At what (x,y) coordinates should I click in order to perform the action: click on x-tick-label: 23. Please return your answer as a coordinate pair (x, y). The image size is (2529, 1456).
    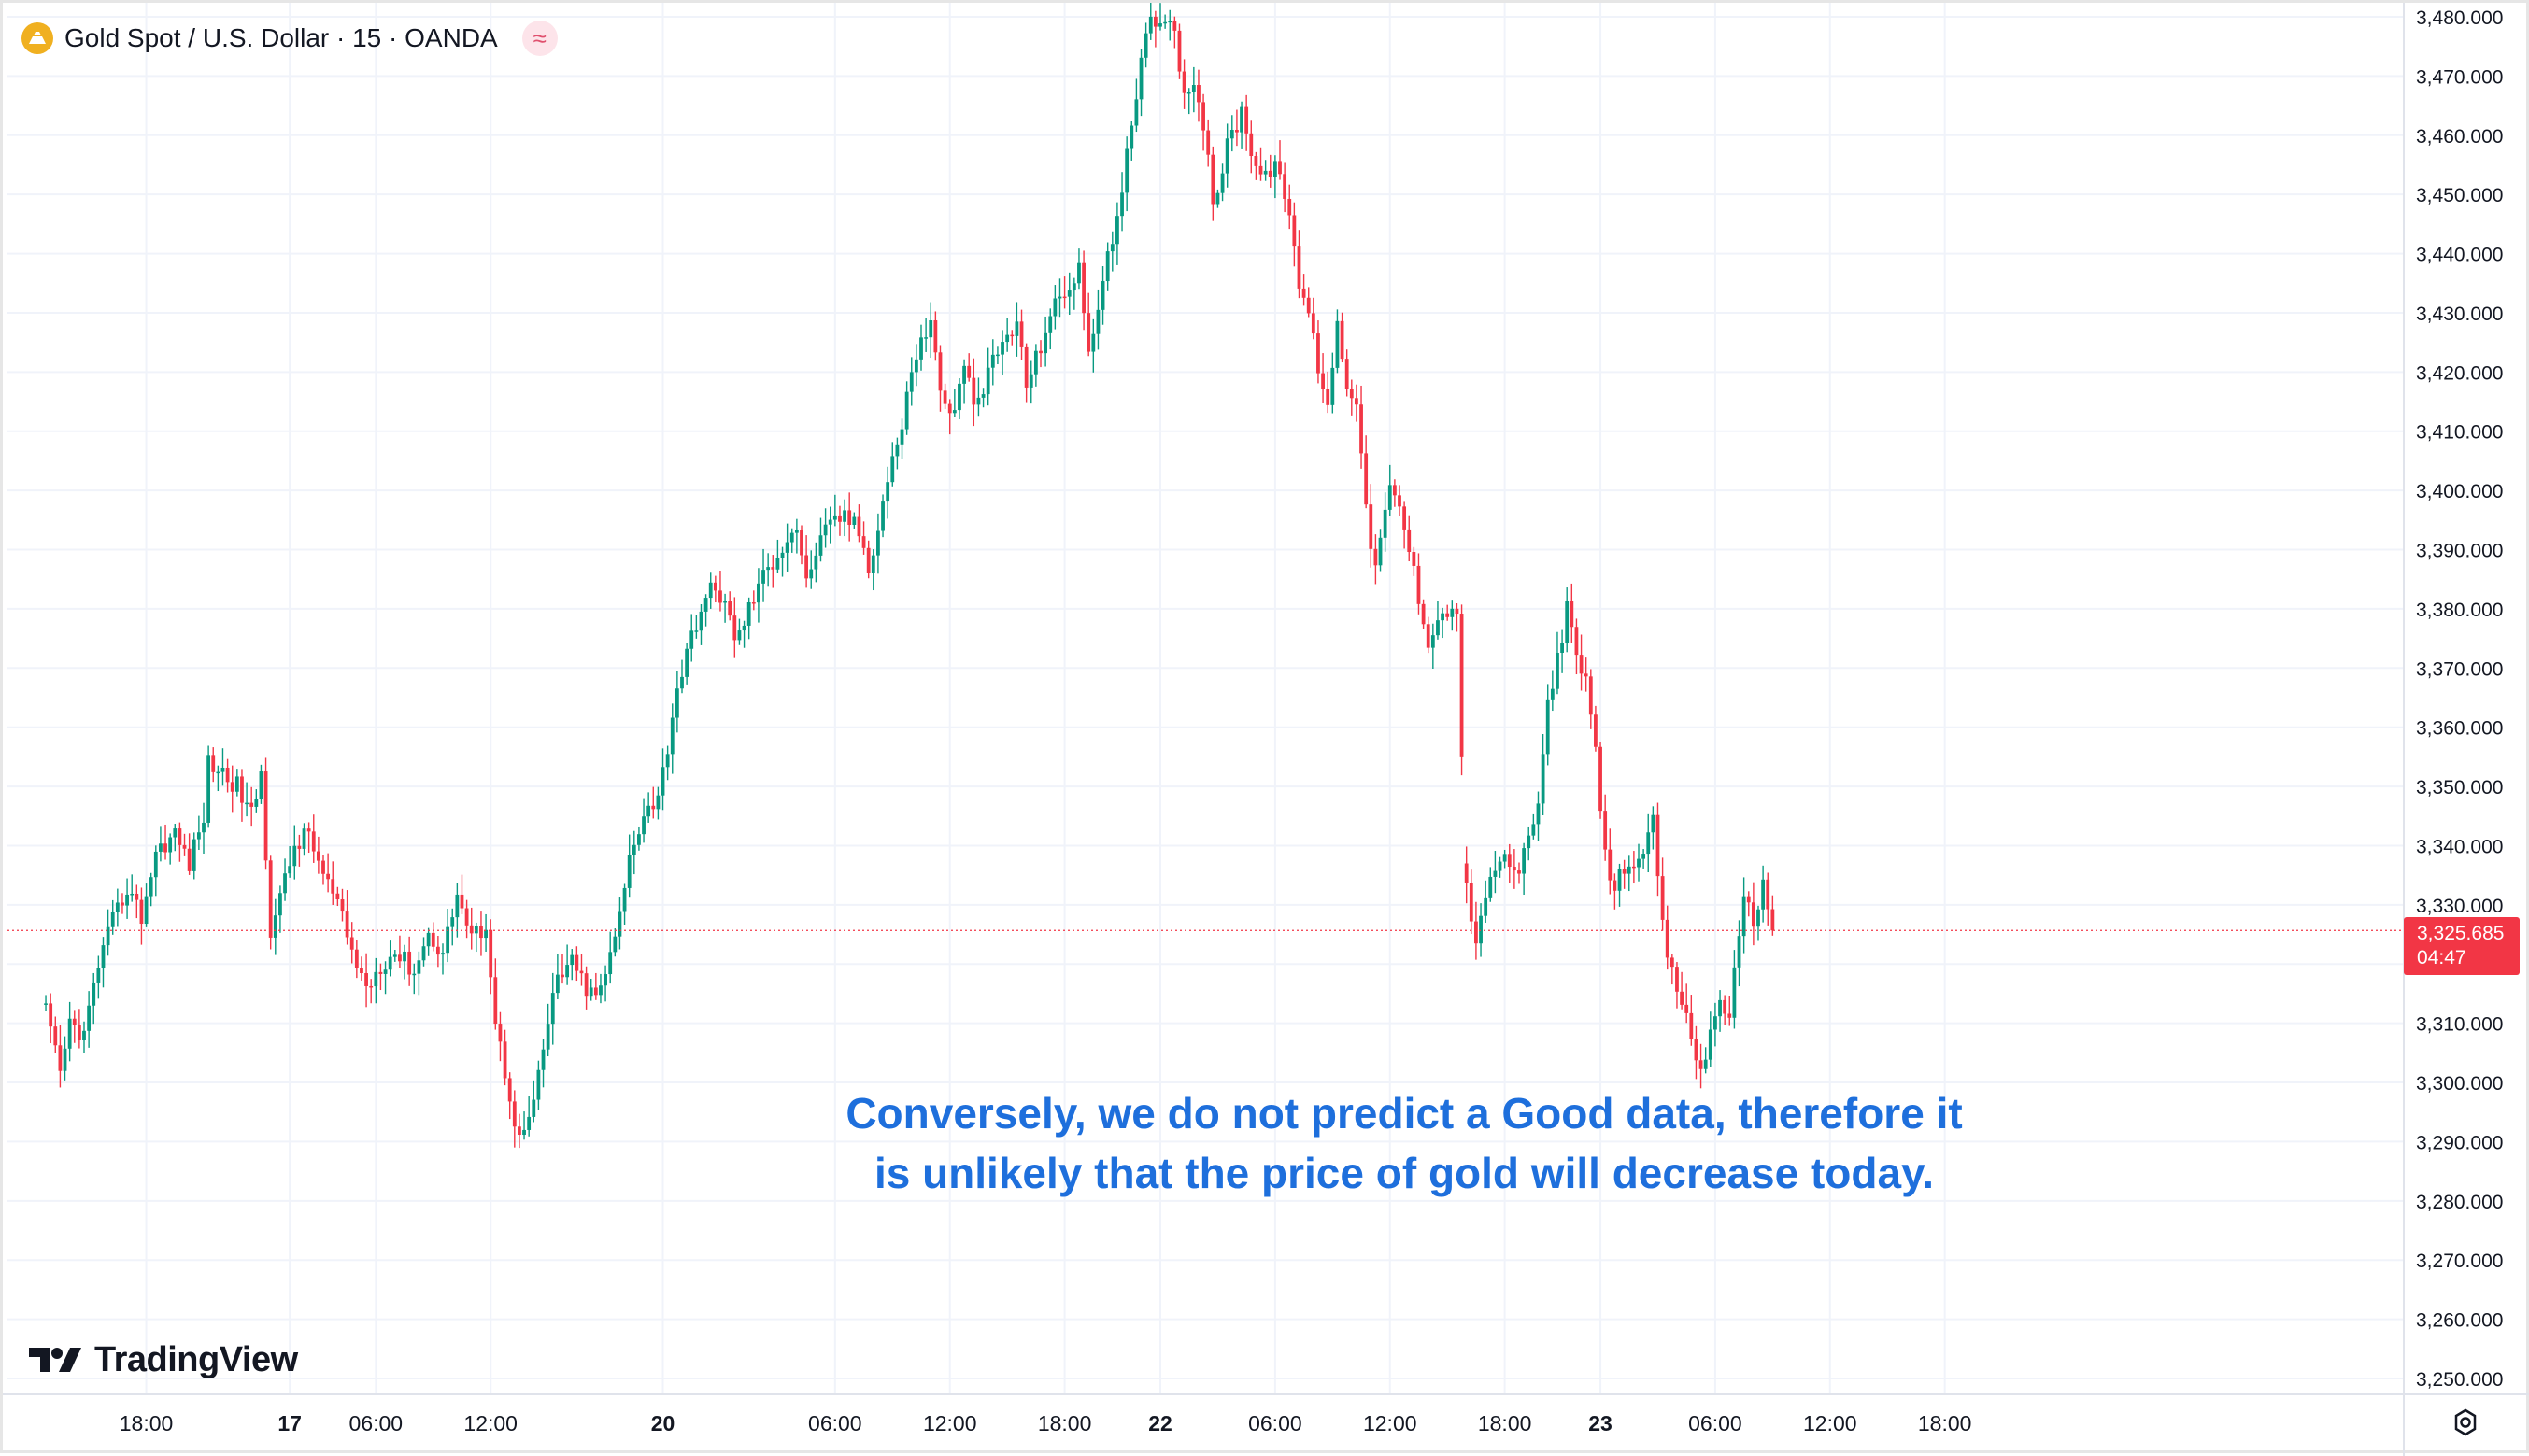
    Looking at the image, I should click on (1600, 1423).